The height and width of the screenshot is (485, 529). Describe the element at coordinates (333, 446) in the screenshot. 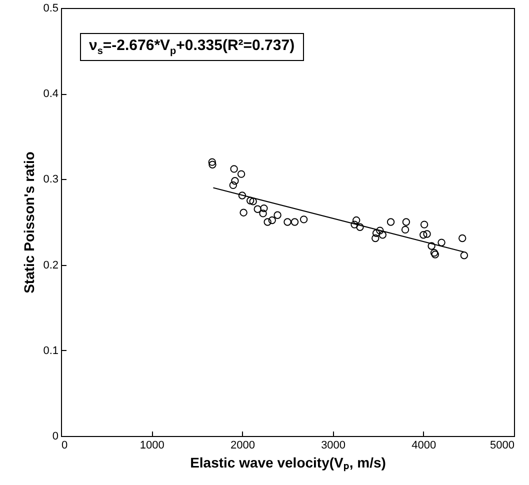

I see `x-tick-label: 3000` at that location.